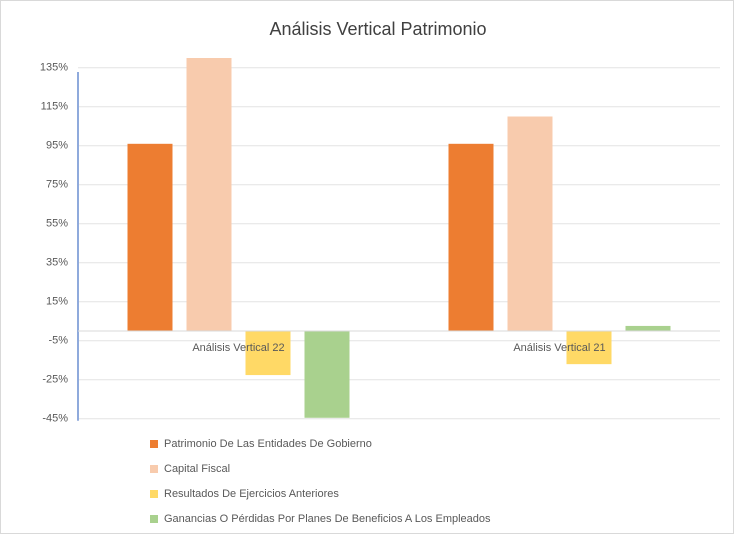 This screenshot has height=534, width=734. I want to click on y-tick-label: -45%, so click(55, 419).